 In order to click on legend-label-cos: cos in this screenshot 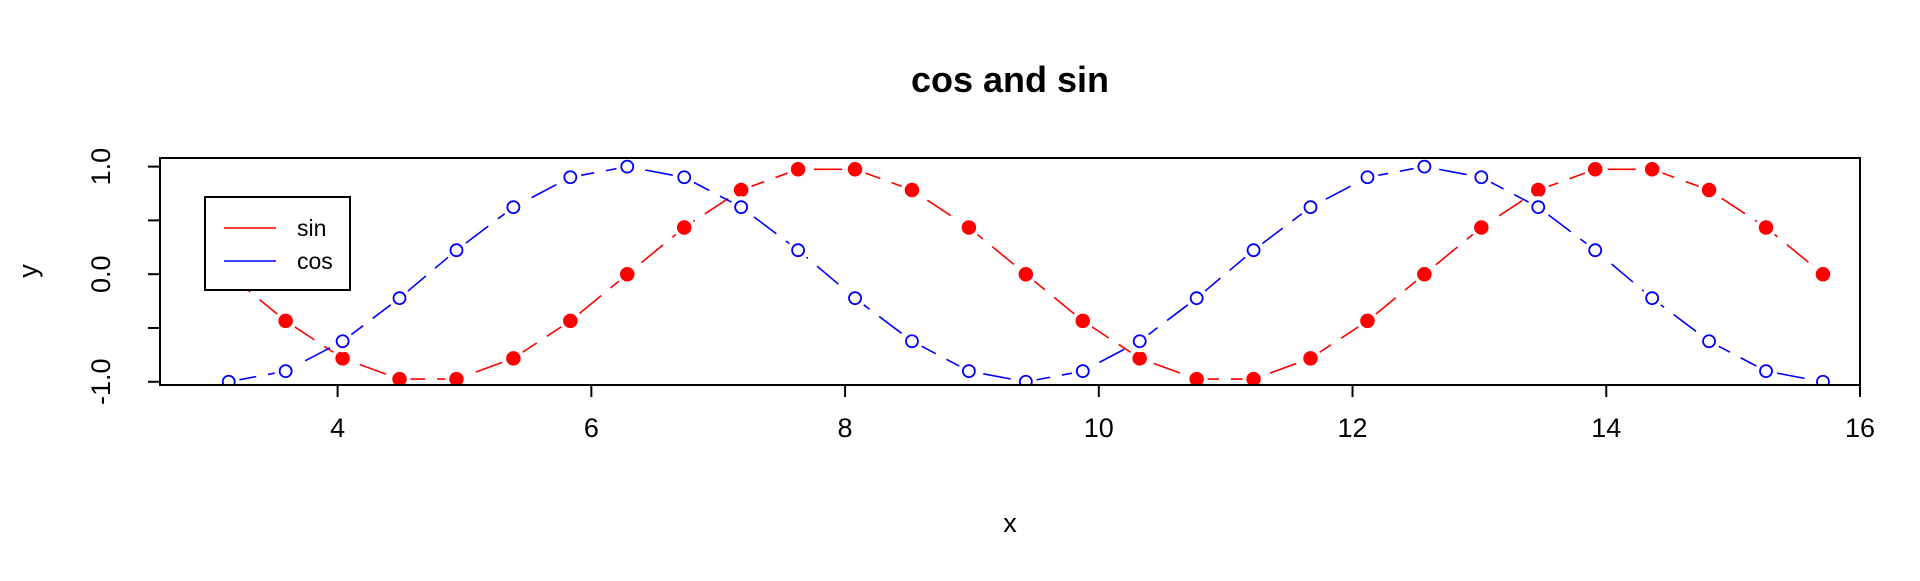, I will do `click(315, 261)`.